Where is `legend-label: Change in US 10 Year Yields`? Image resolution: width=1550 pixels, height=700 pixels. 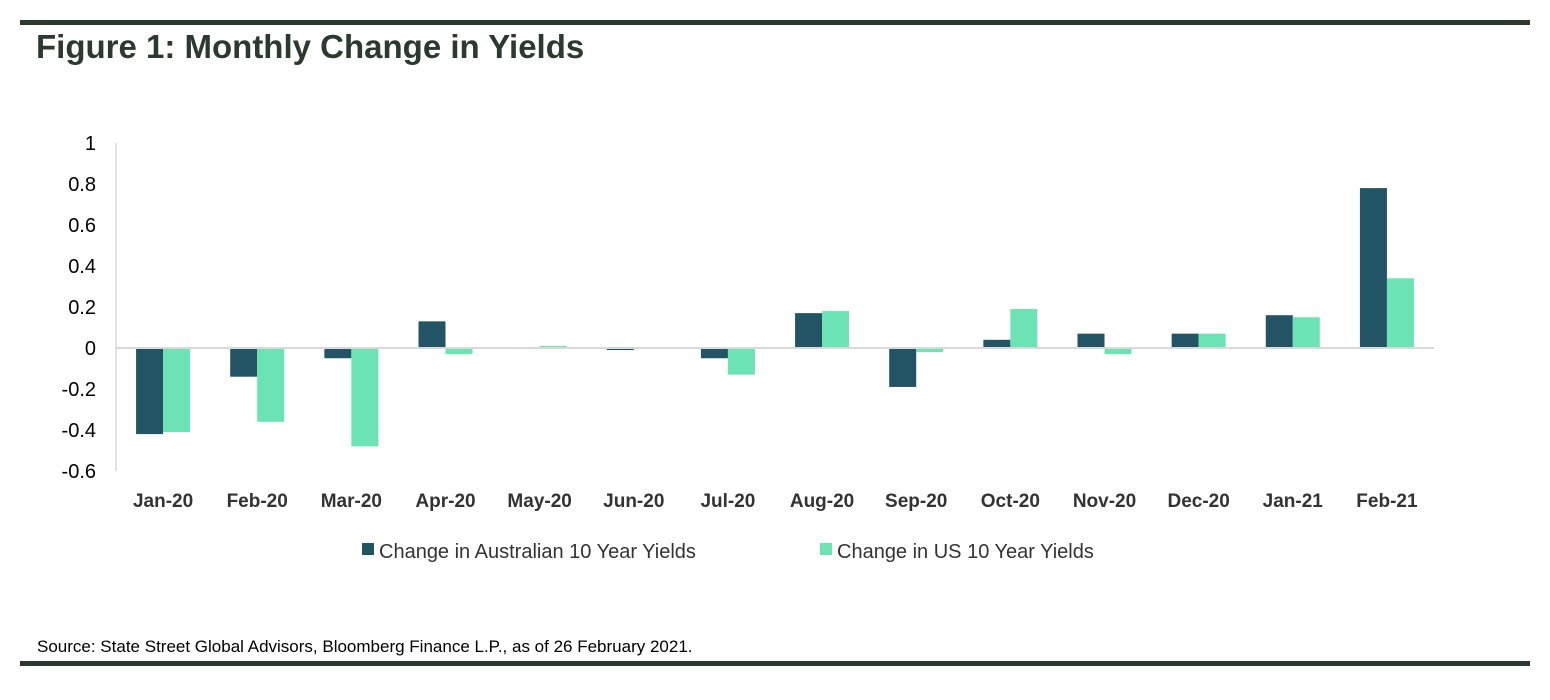 legend-label: Change in US 10 Year Yields is located at coordinates (965, 552).